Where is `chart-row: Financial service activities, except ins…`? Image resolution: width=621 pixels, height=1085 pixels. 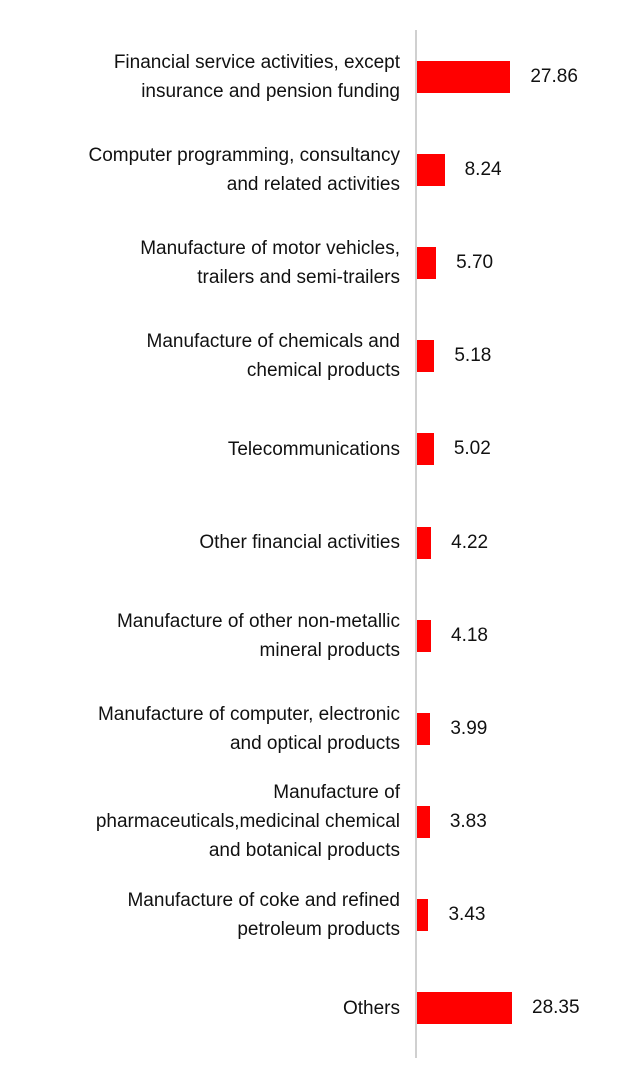 chart-row: Financial service activities, except ins… is located at coordinates (310, 77).